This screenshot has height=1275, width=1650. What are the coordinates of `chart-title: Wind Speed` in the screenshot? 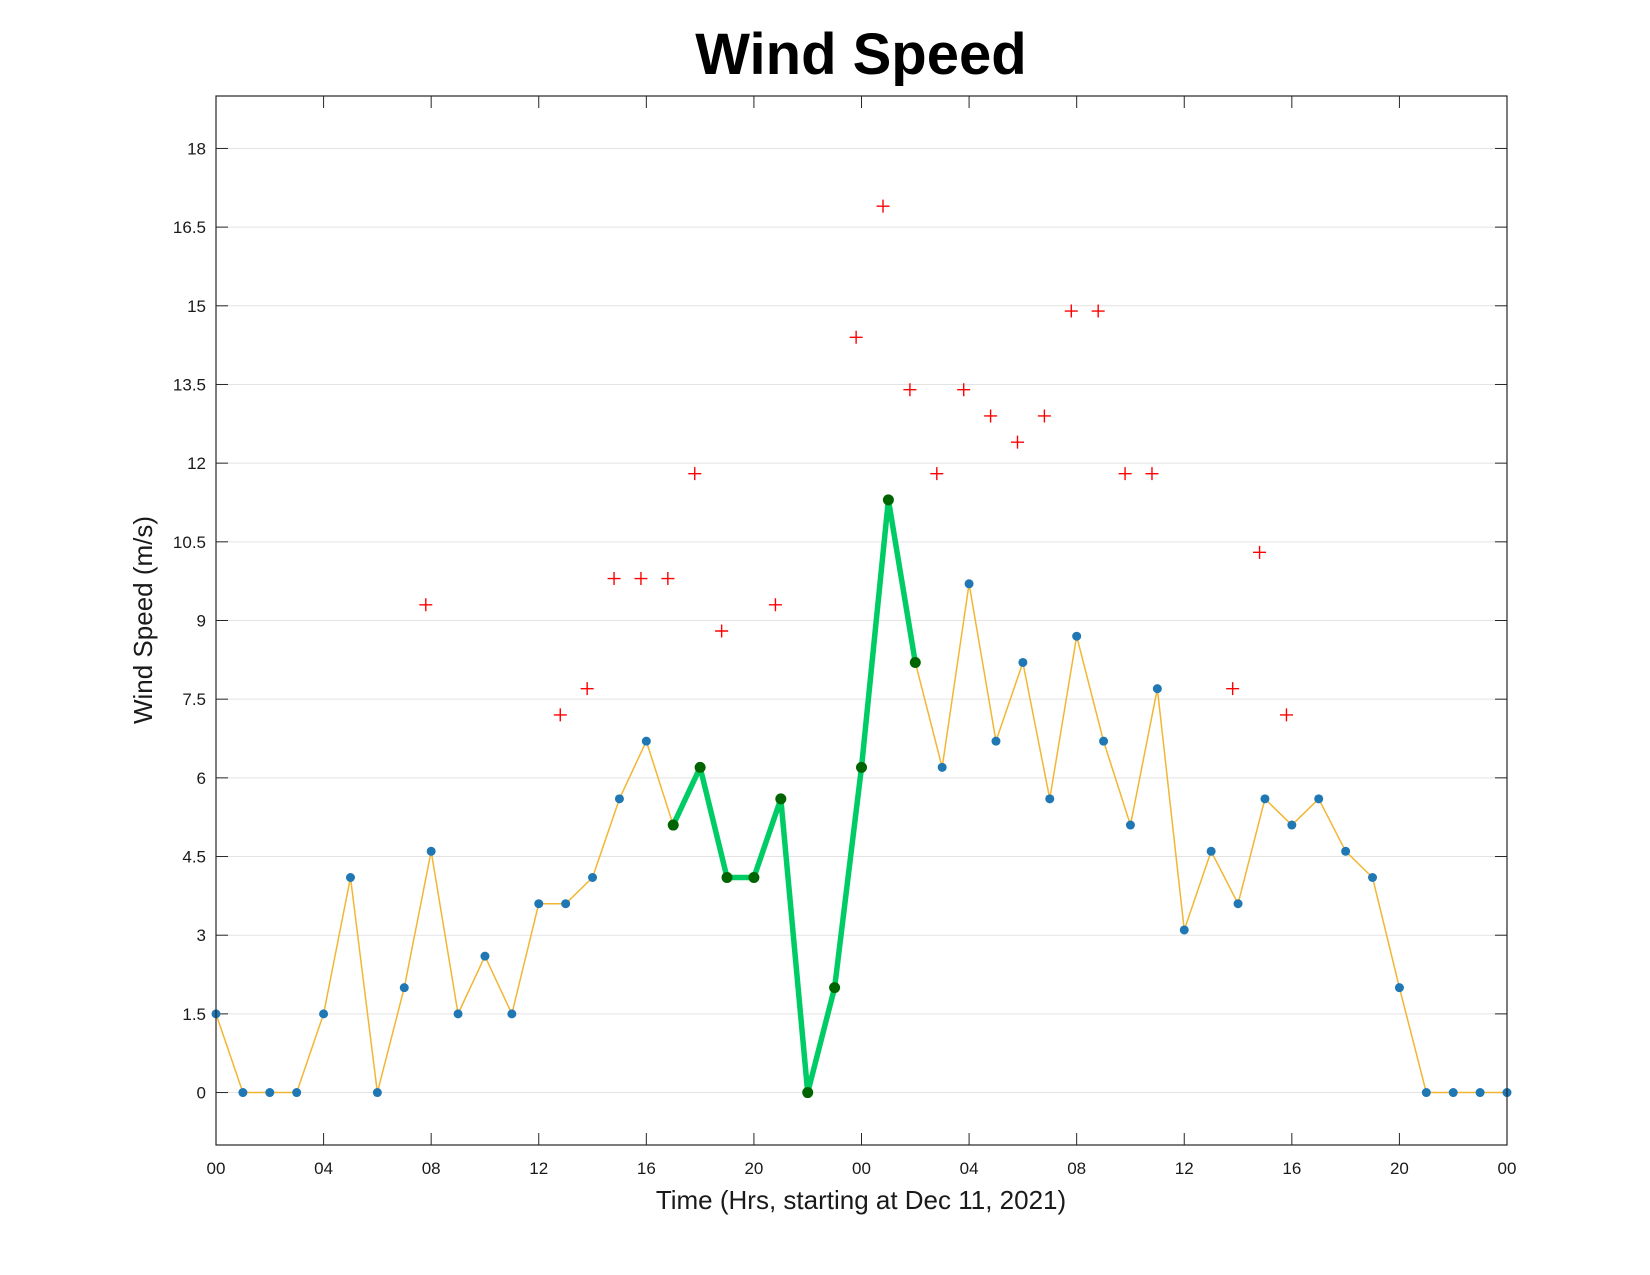 It's located at (860, 54).